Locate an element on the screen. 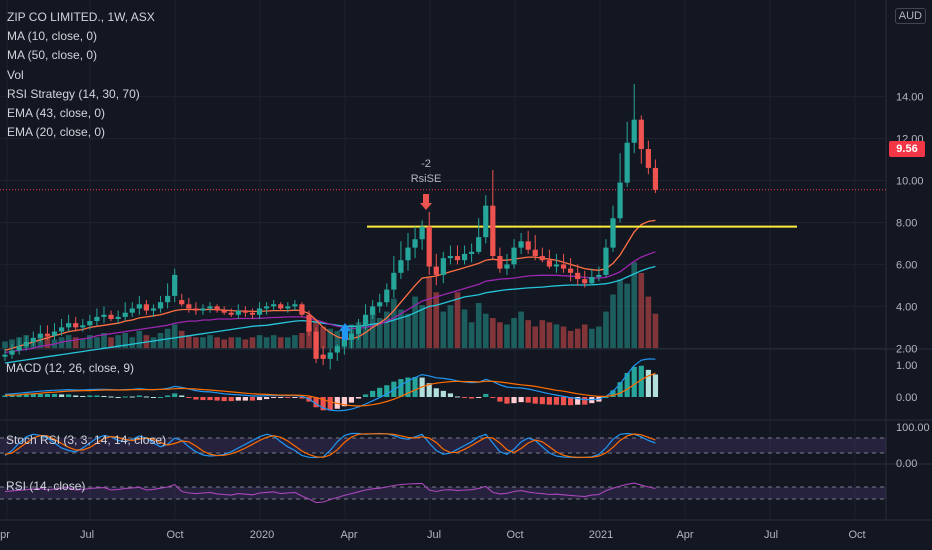 Image resolution: width=932 pixels, height=550 pixels. legend-ema20: EMA (20, close, 0) is located at coordinates (56, 132).